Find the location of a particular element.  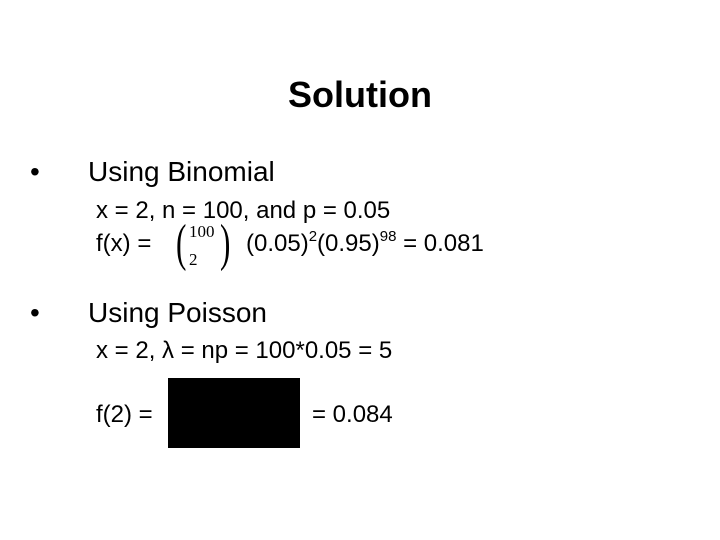

term2: (0.95) is located at coordinates (348, 243).